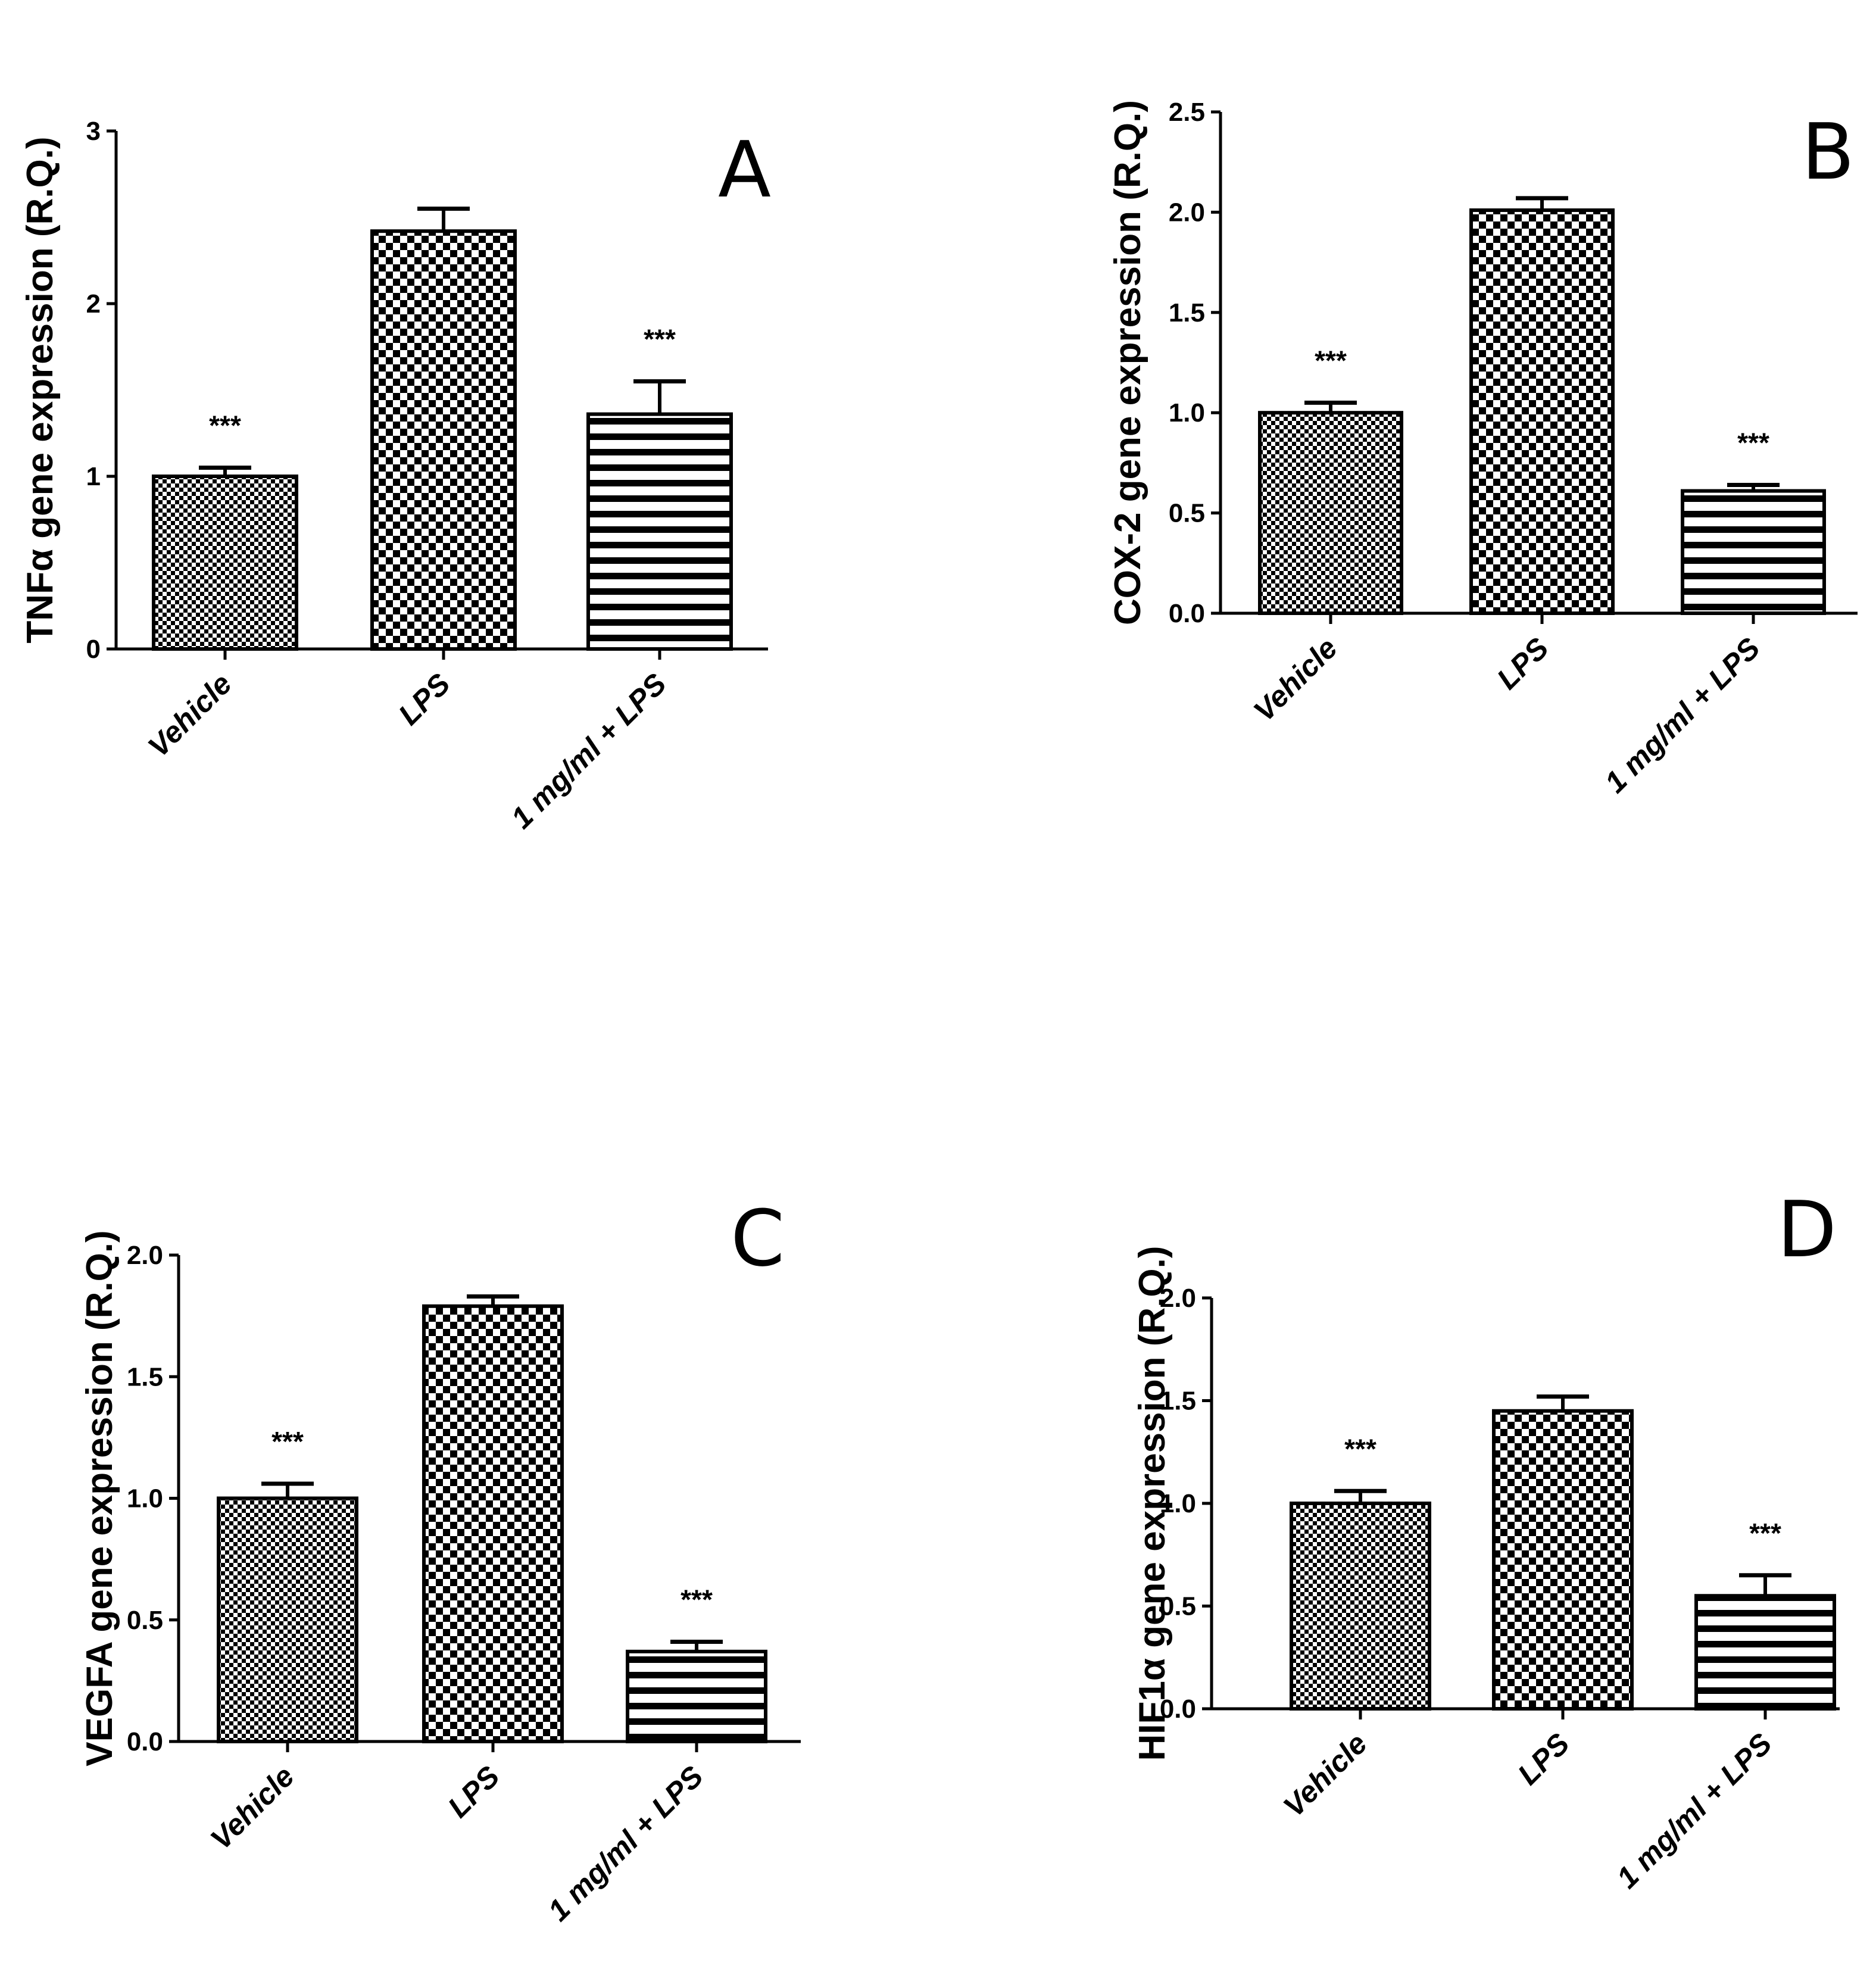 This screenshot has height=1988, width=1876. Describe the element at coordinates (744, 170) in the screenshot. I see `panel-letter: A` at that location.